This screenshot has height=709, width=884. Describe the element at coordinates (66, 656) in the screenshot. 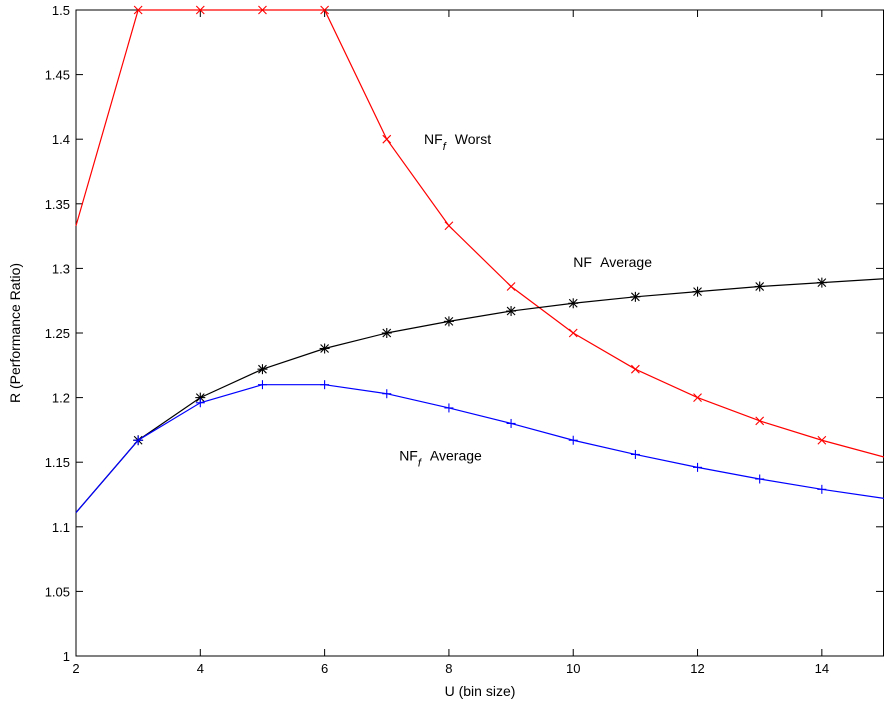

I see `y-tick-label: 1` at that location.